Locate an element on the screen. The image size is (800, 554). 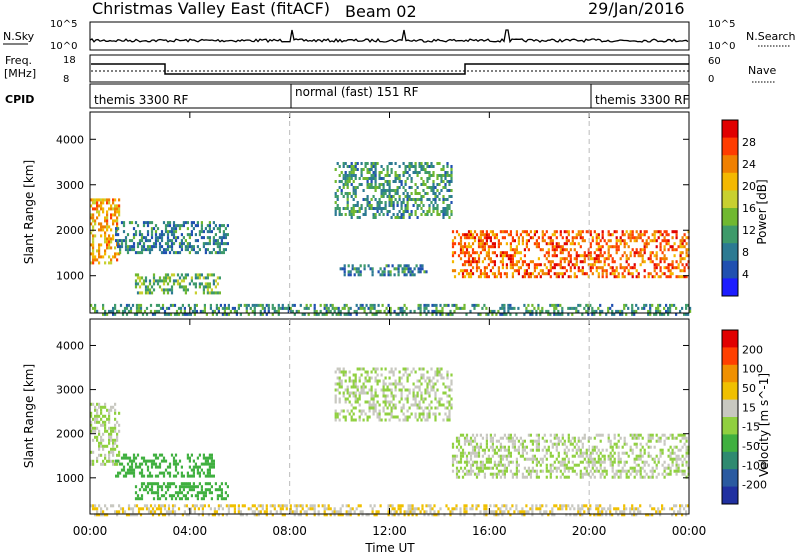
power-y-tick-label: 3000 is located at coordinates (70, 185).